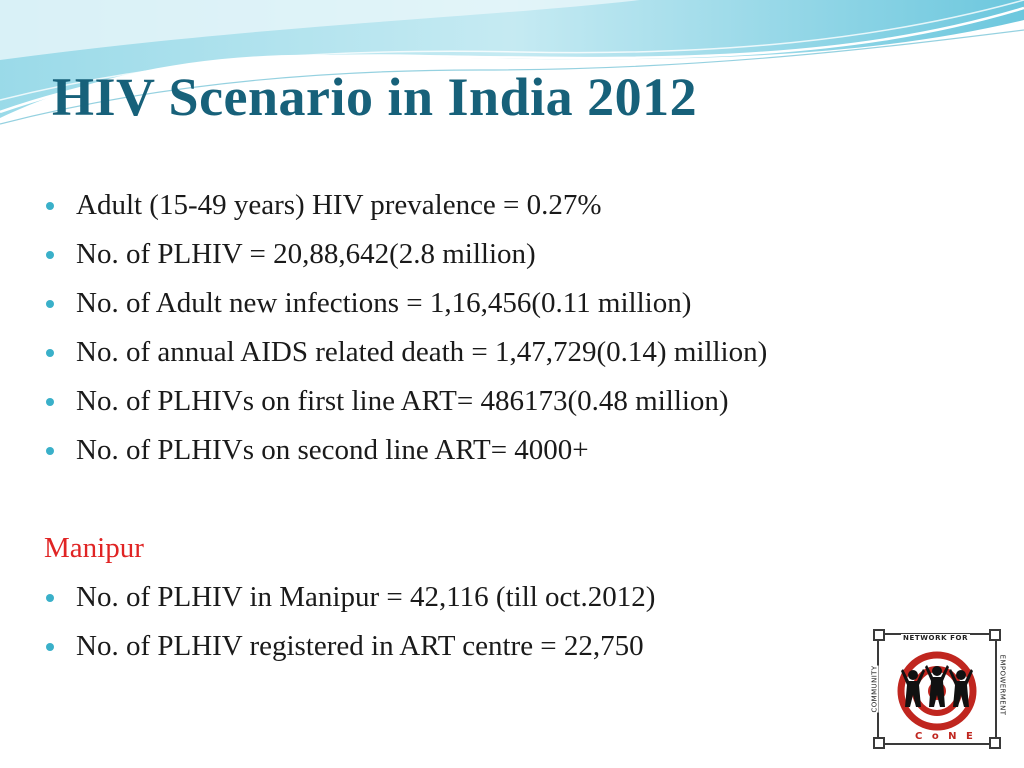  I want to click on spacer, so click(474, 499).